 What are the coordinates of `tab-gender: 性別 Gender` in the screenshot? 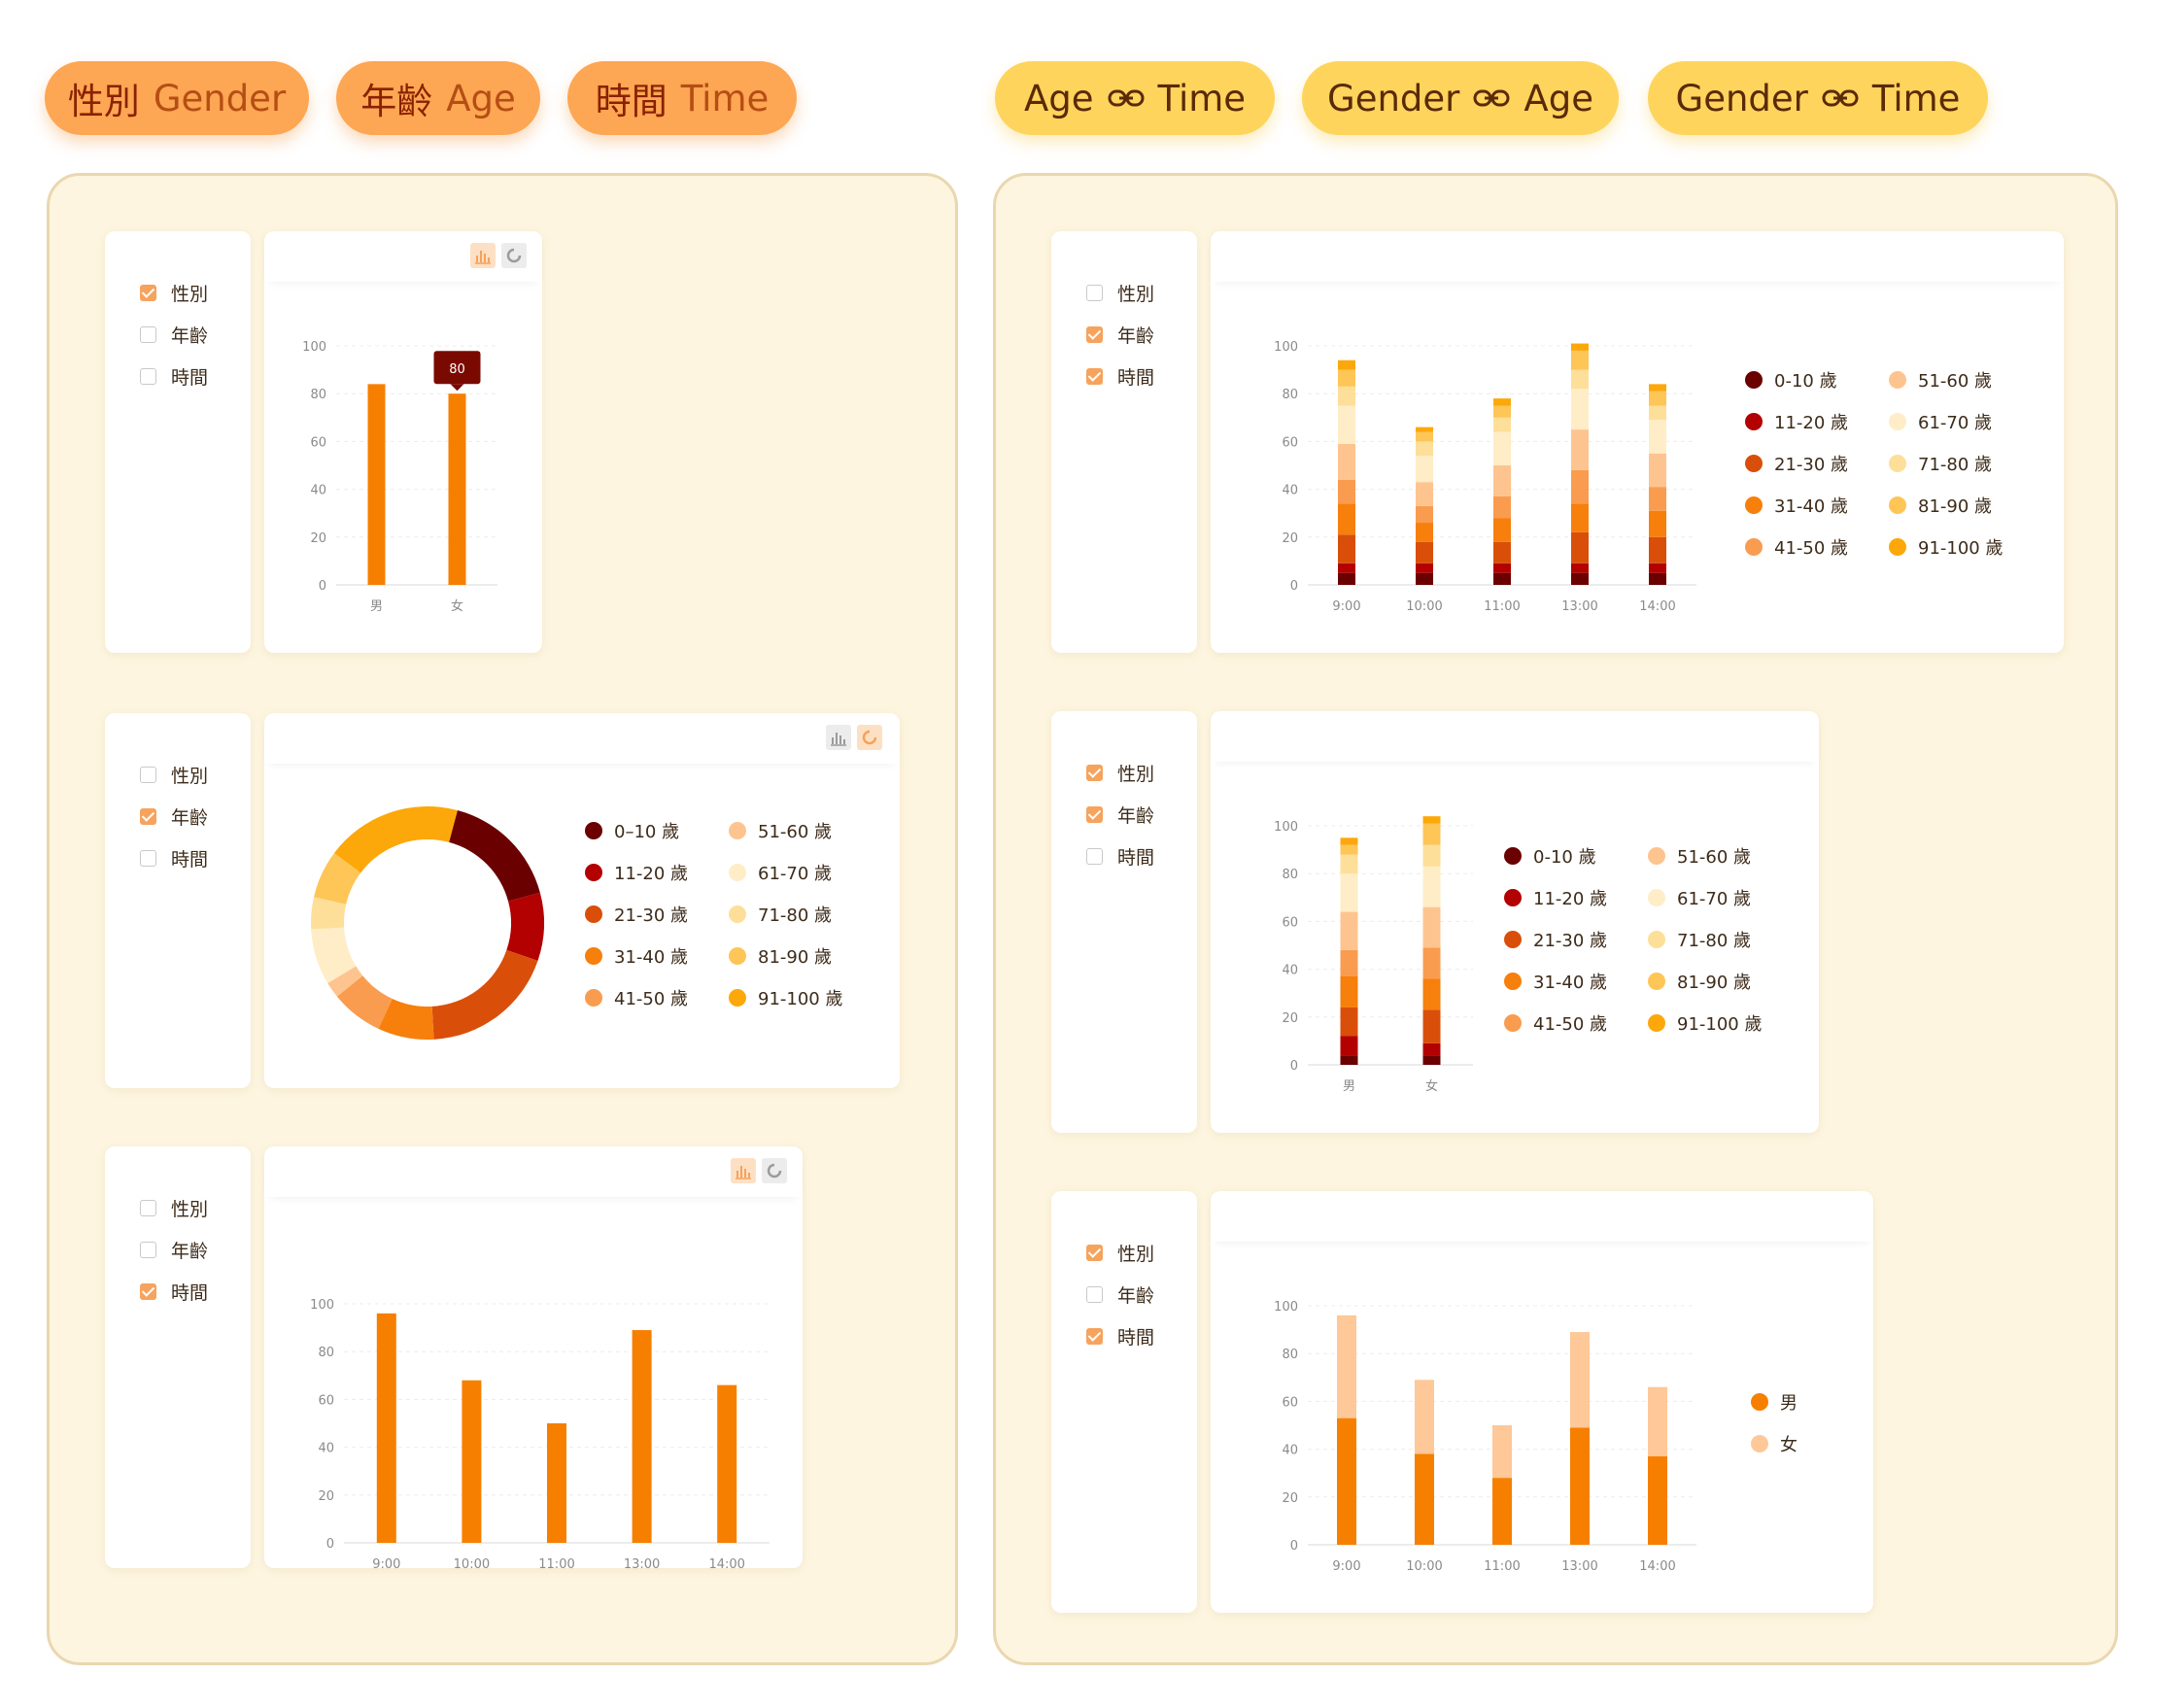 It's located at (177, 98).